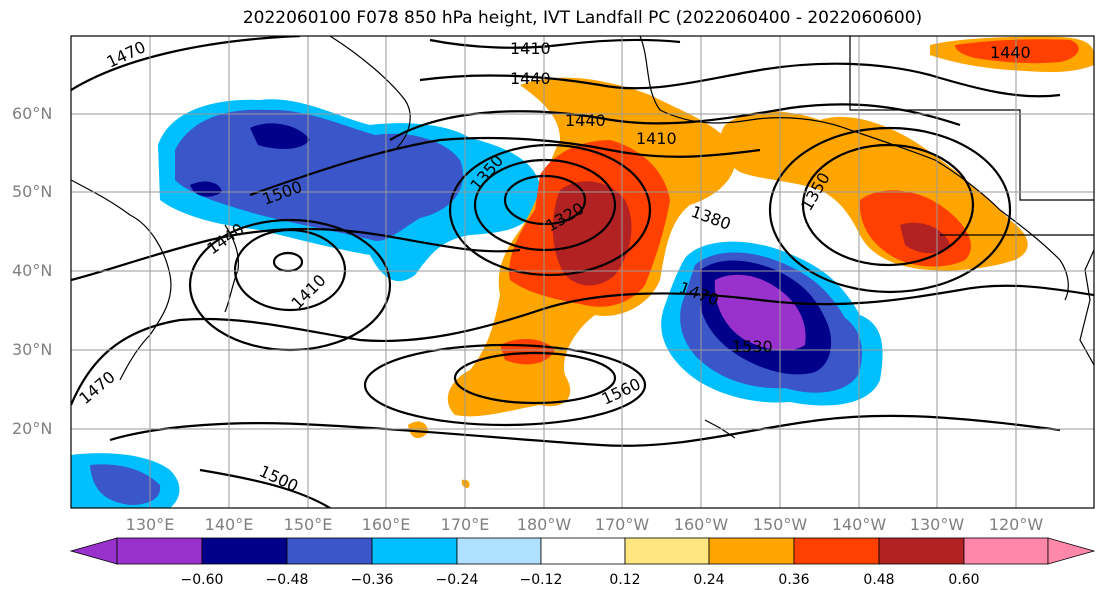  Describe the element at coordinates (32, 270) in the screenshot. I see `lat-label: 40°N` at that location.